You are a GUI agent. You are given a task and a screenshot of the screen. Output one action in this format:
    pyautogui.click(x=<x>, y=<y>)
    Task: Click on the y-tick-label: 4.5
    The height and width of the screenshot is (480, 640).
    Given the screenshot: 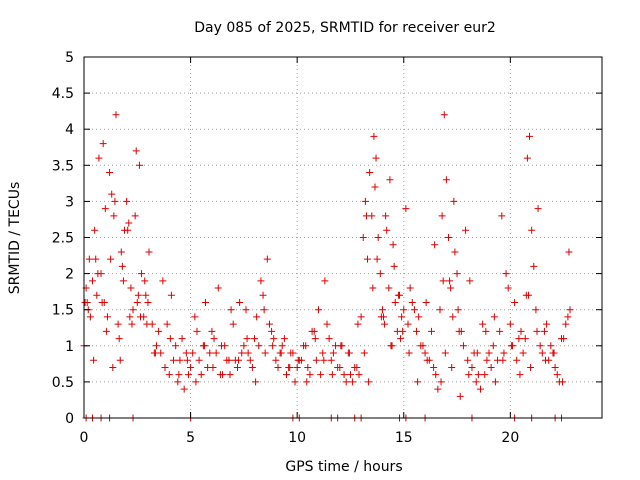 What is the action you would take?
    pyautogui.click(x=63, y=94)
    